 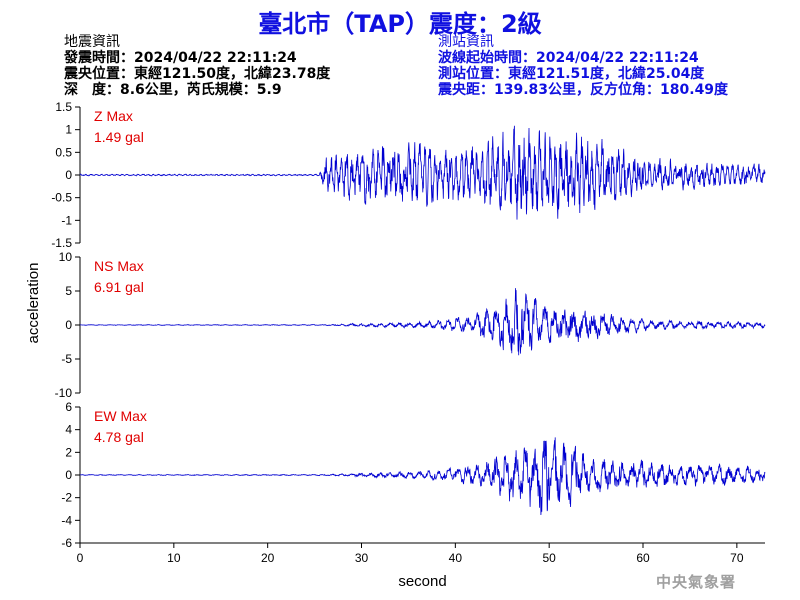 What do you see at coordinates (61, 243) in the screenshot?
I see `y-tick-label: -1.5` at bounding box center [61, 243].